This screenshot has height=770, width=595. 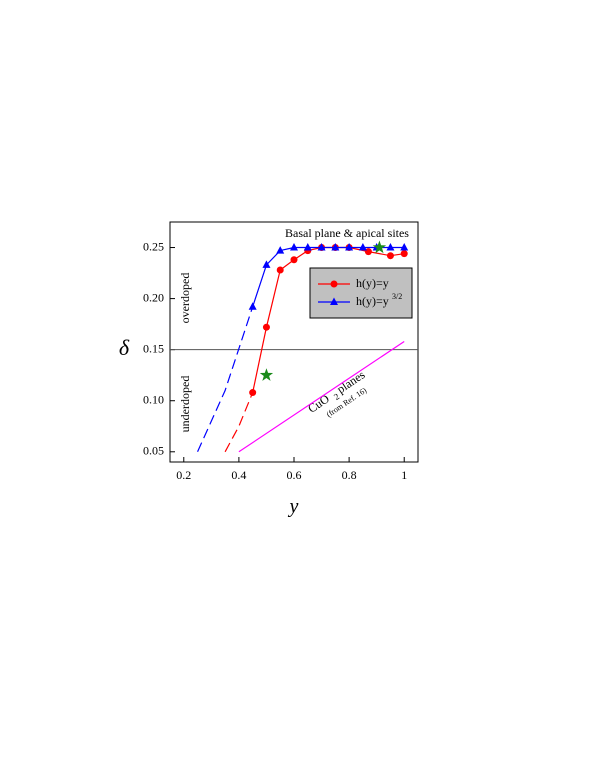 What do you see at coordinates (124, 347) in the screenshot?
I see `y-axis-label: δ` at bounding box center [124, 347].